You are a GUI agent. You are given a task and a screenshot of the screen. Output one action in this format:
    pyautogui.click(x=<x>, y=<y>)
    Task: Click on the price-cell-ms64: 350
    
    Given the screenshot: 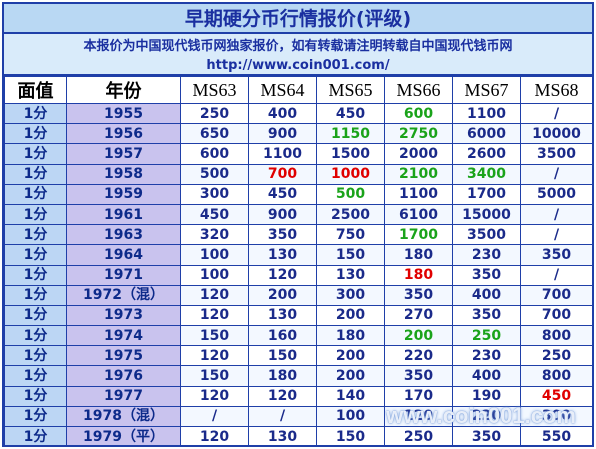 What is the action you would take?
    pyautogui.click(x=282, y=235)
    